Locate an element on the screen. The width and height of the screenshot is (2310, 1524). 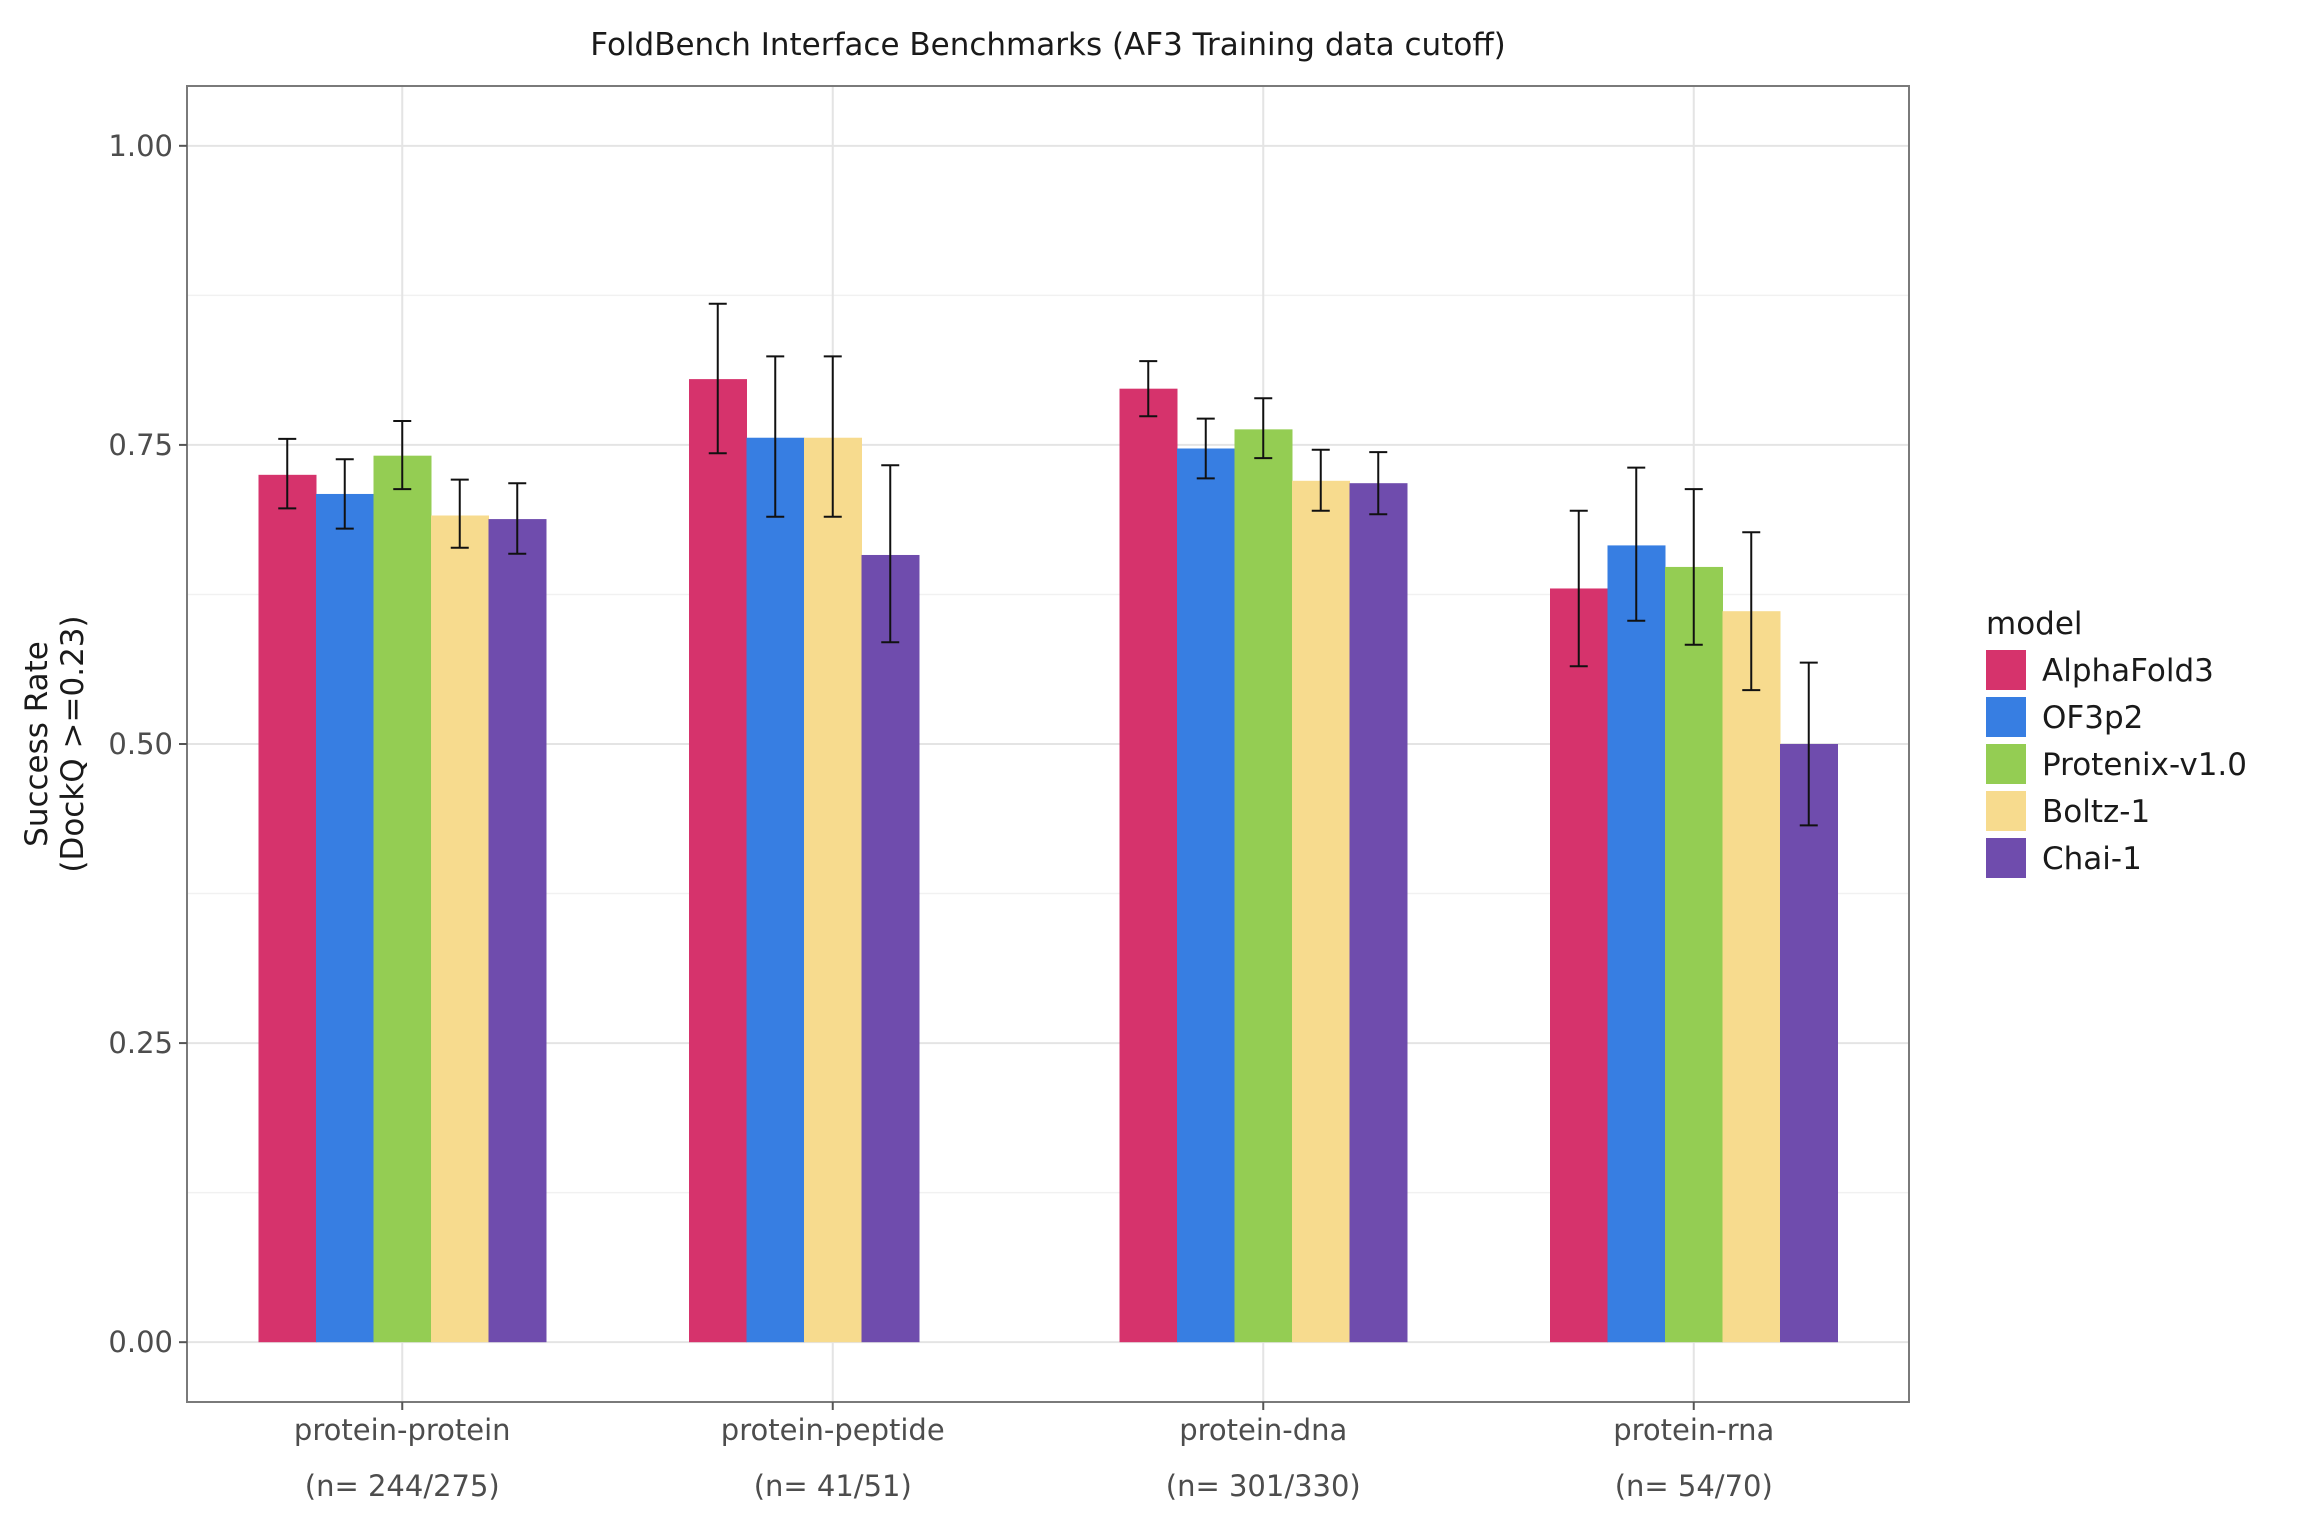
legend-label: AlphaFold3 is located at coordinates (2128, 671).